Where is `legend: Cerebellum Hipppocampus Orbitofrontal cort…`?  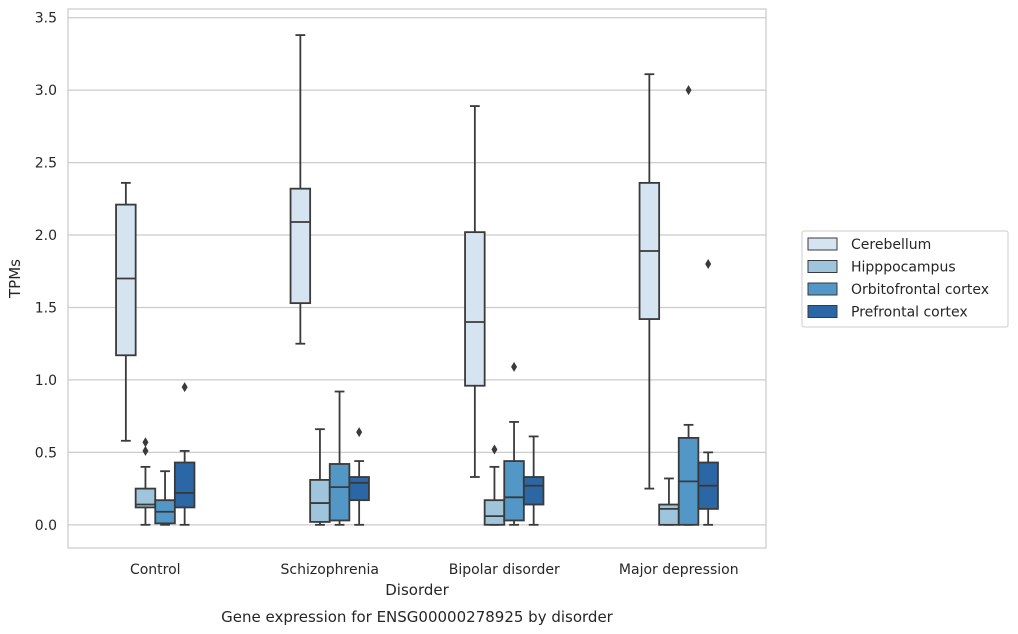 legend: Cerebellum Hipppocampus Orbitofrontal cort… is located at coordinates (905, 279).